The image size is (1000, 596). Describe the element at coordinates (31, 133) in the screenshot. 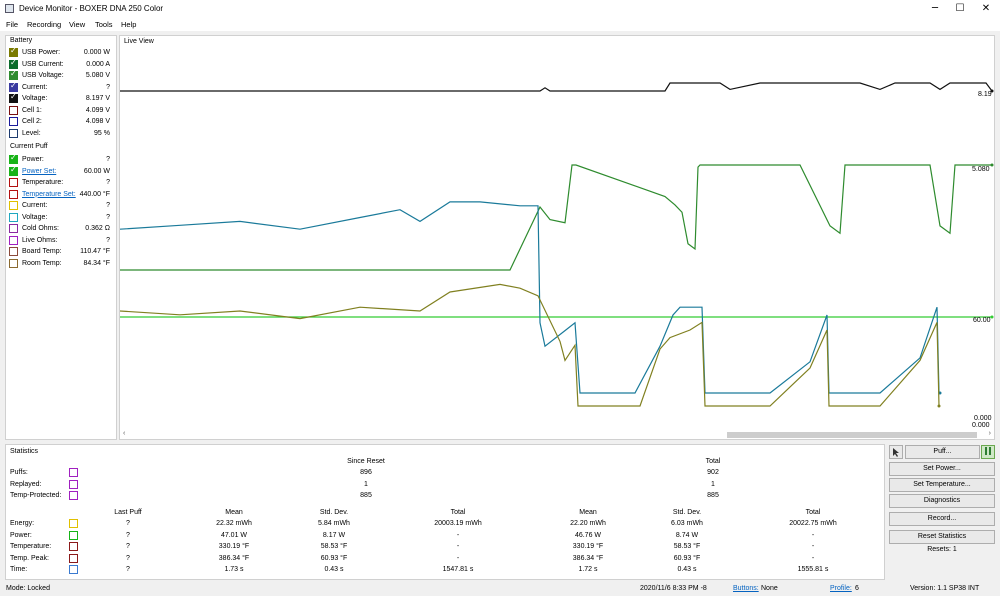

I see `channel-label: Level:` at that location.